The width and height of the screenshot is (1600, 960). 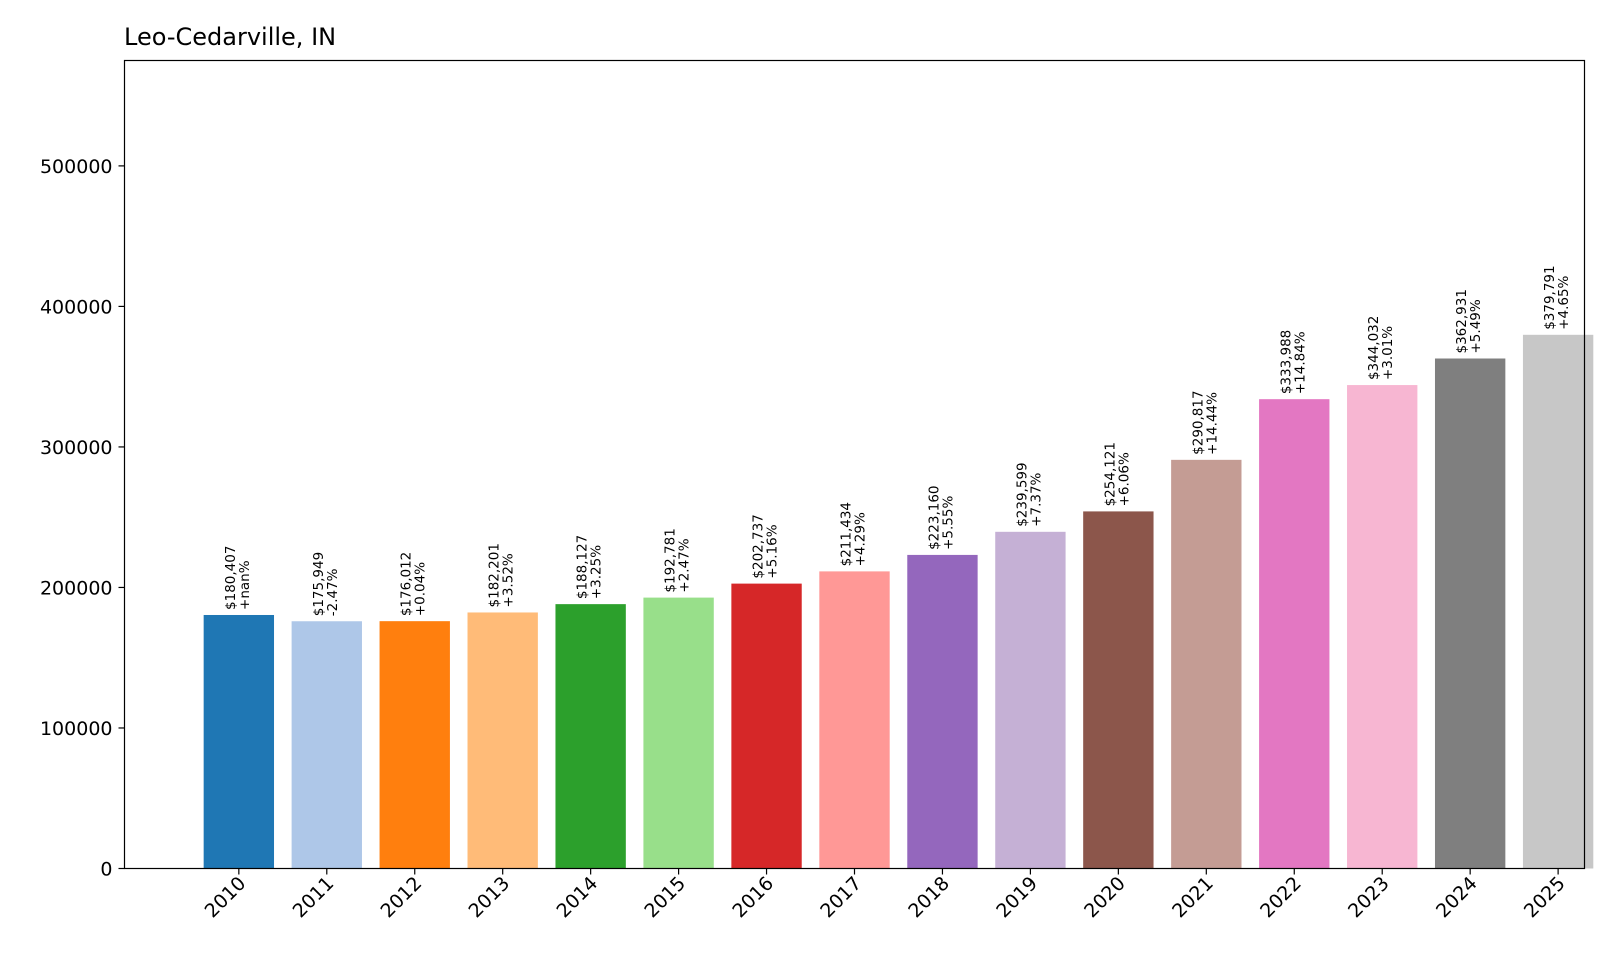 What do you see at coordinates (1030, 700) in the screenshot?
I see `bar-2019` at bounding box center [1030, 700].